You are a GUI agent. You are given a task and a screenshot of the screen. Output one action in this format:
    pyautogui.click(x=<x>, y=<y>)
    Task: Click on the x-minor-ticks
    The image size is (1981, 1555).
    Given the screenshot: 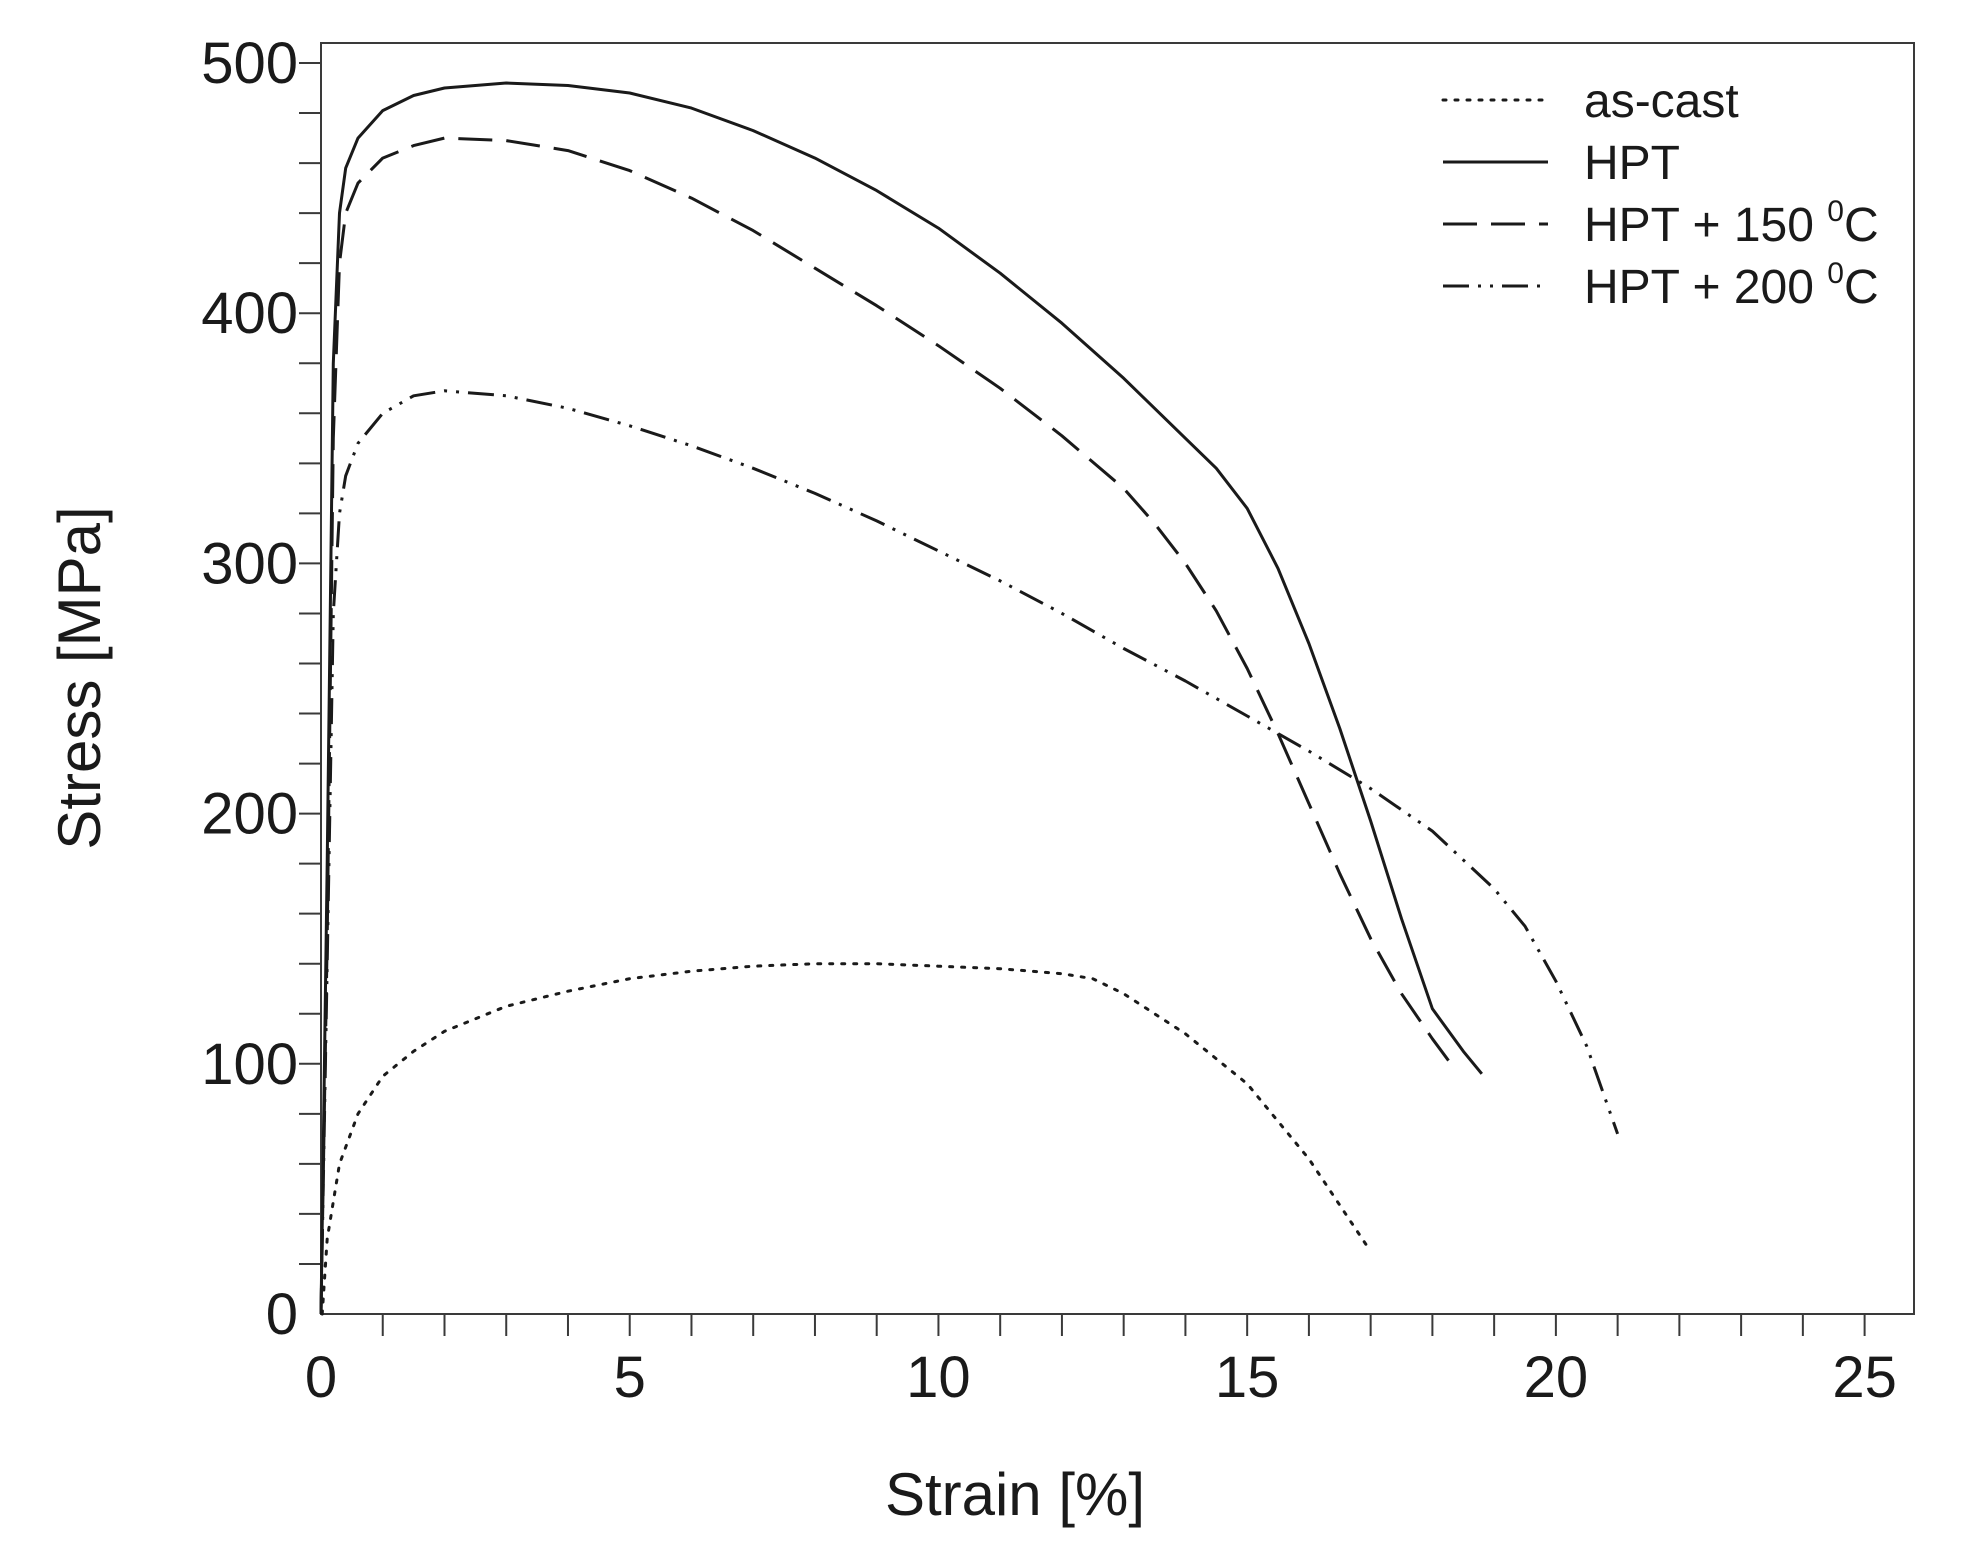 What is the action you would take?
    pyautogui.click(x=1123, y=1325)
    